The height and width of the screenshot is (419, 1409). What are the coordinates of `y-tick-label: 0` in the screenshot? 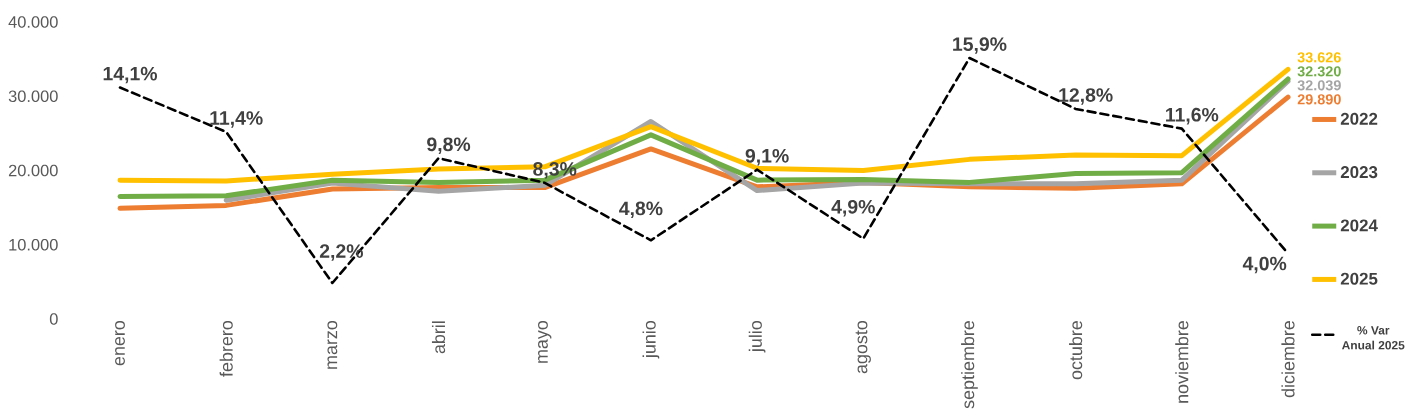 It's located at (53, 319).